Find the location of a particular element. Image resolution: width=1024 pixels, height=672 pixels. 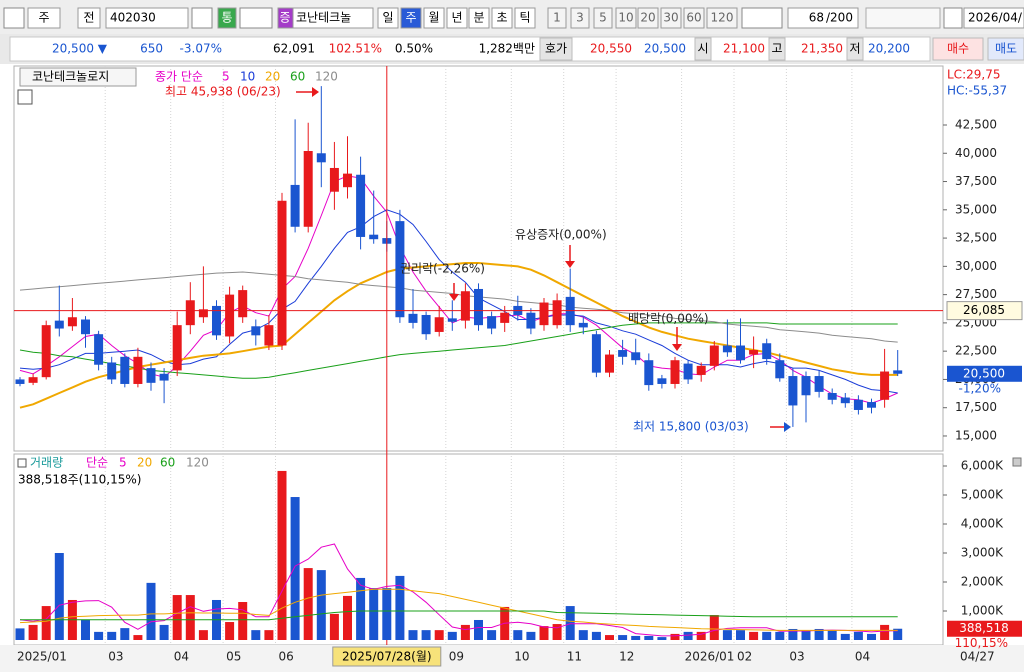

pane-close is located at coordinates (1017, 462).